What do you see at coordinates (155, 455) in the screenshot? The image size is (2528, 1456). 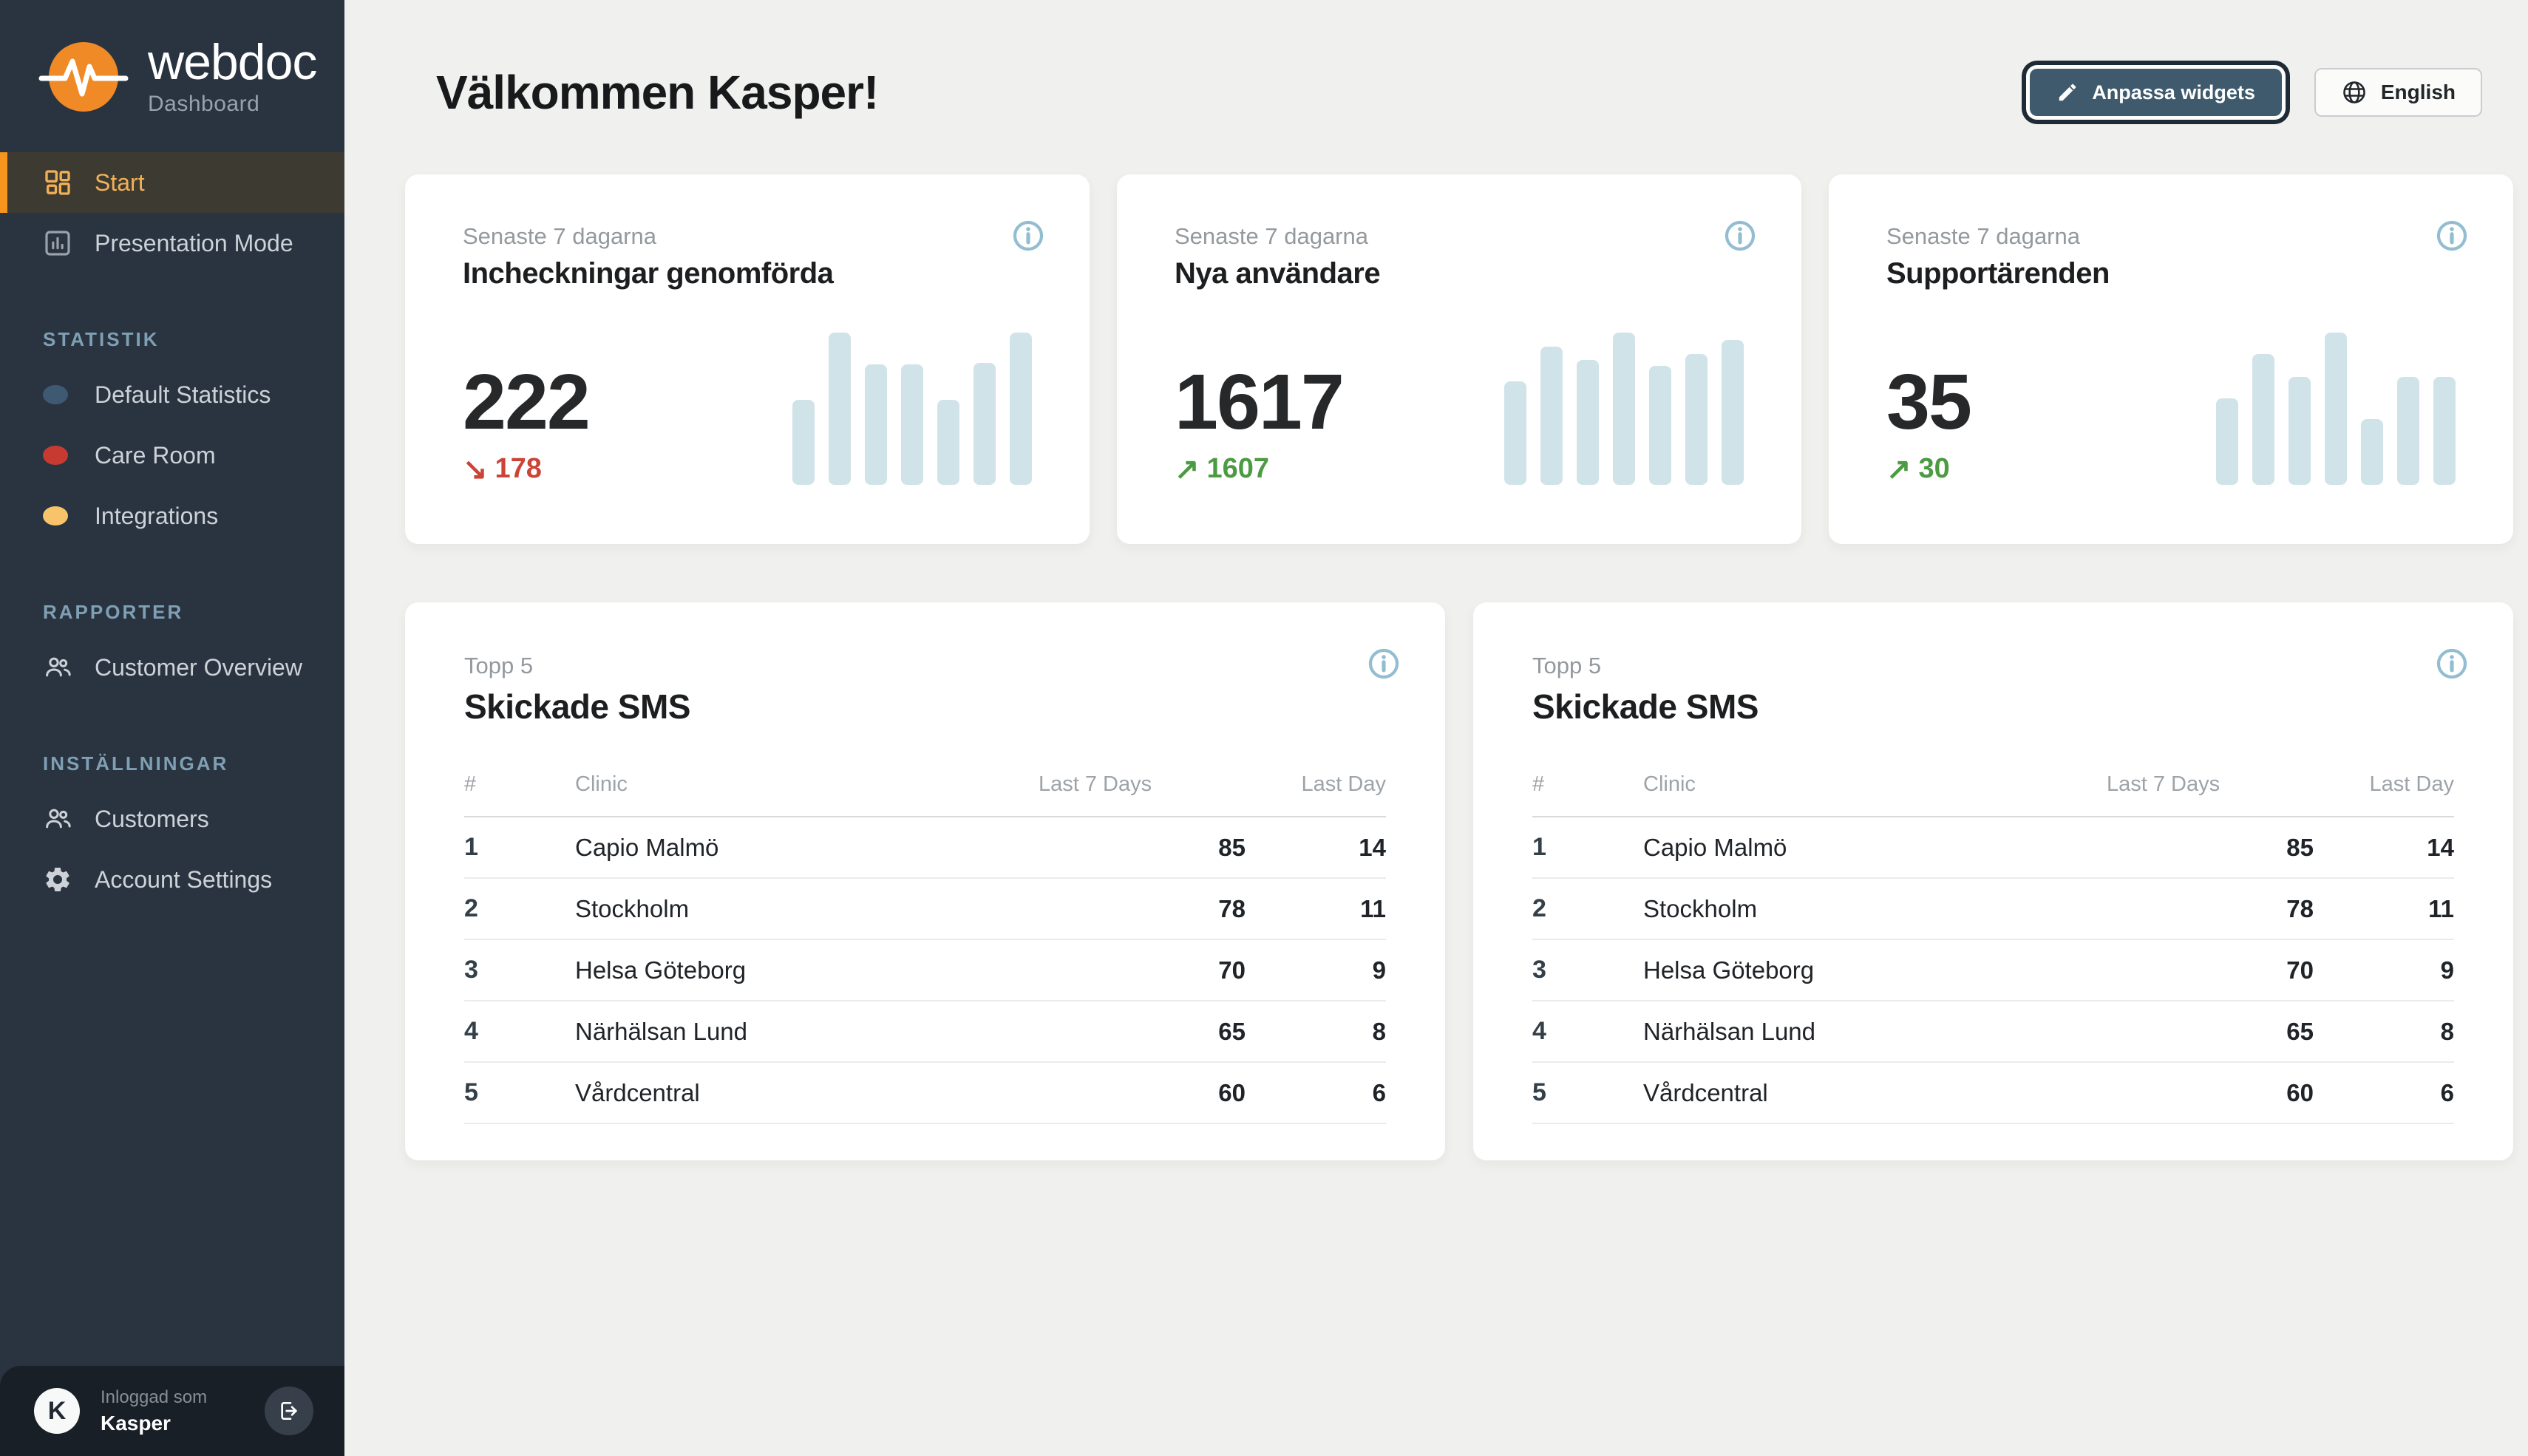 I see `sidebar-item-label: Care Room` at bounding box center [155, 455].